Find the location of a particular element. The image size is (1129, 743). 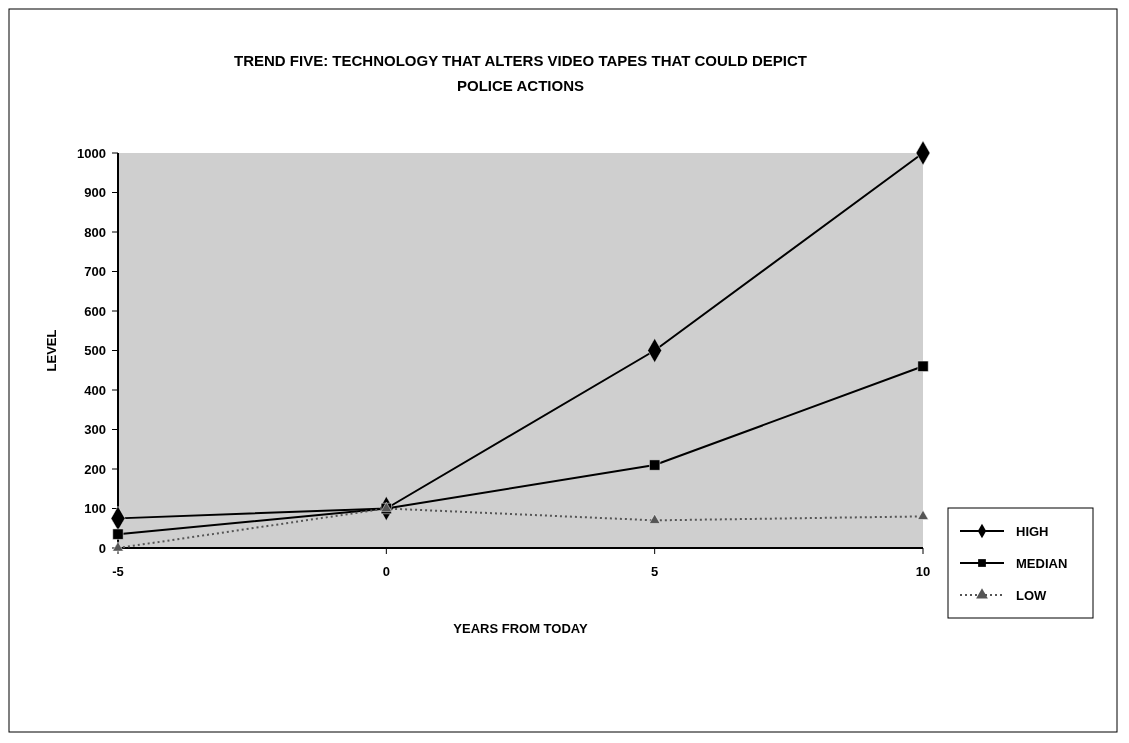

x-tick-label: 10 is located at coordinates (923, 571).